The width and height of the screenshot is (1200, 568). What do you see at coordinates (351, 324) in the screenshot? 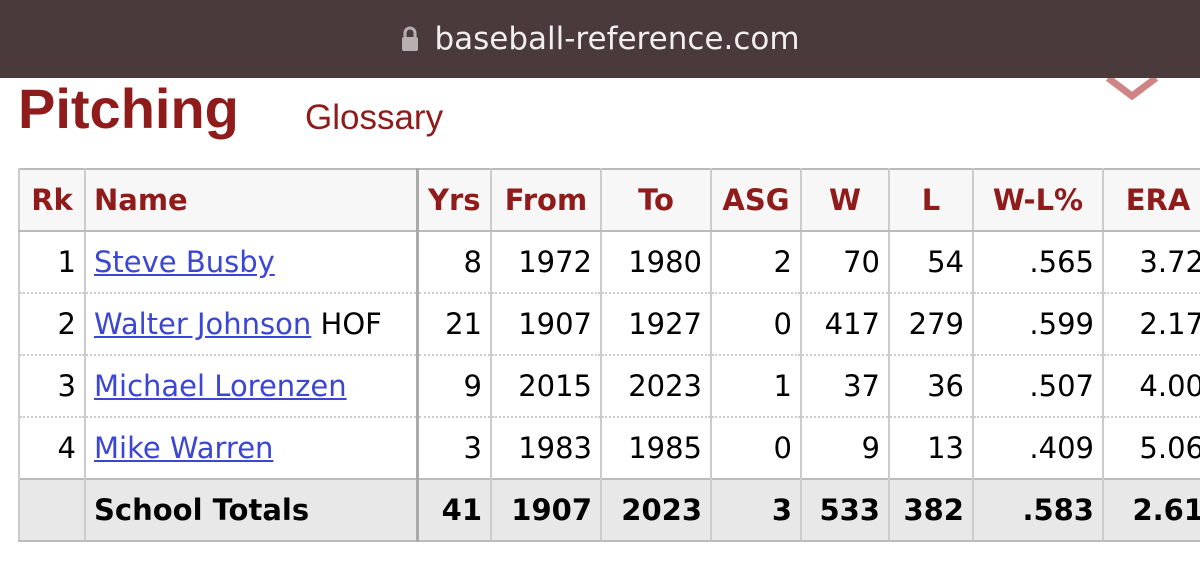
I see `hof-tag: HOF` at bounding box center [351, 324].